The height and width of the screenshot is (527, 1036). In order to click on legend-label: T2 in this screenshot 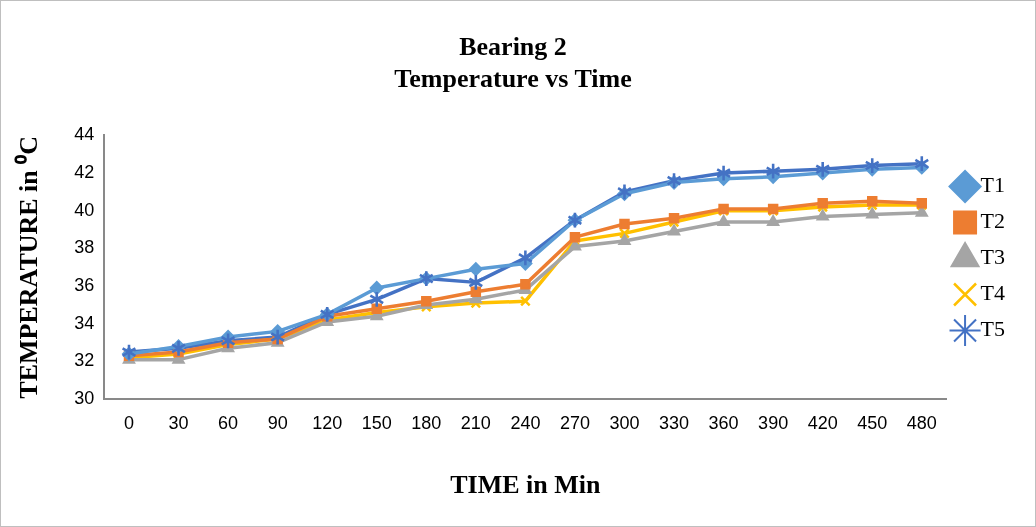, I will do `click(993, 221)`.